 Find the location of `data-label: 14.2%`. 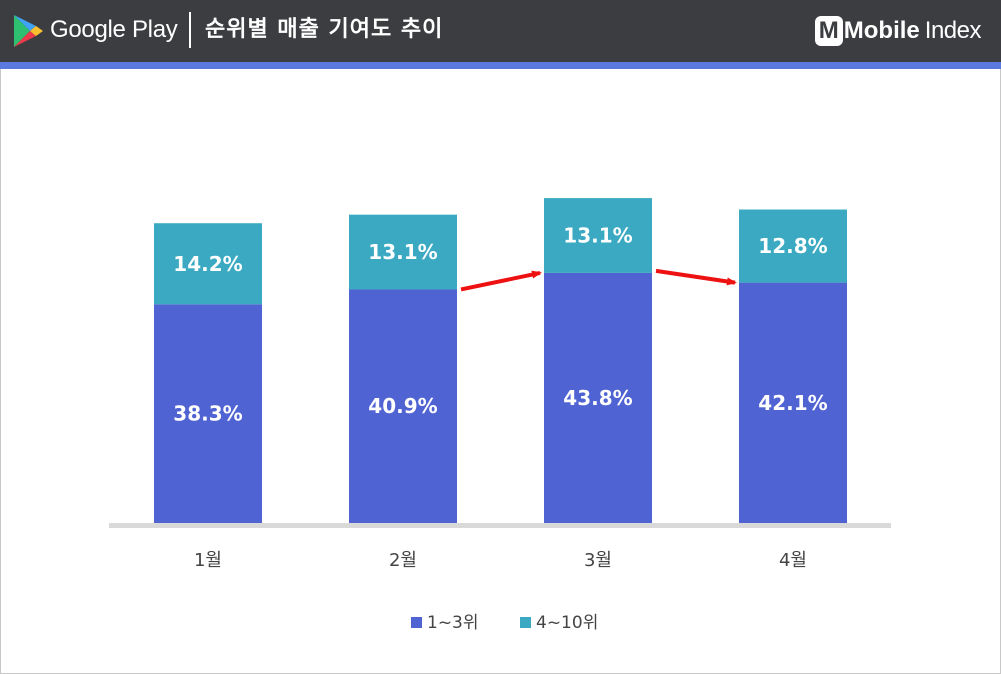

data-label: 14.2% is located at coordinates (207, 264).